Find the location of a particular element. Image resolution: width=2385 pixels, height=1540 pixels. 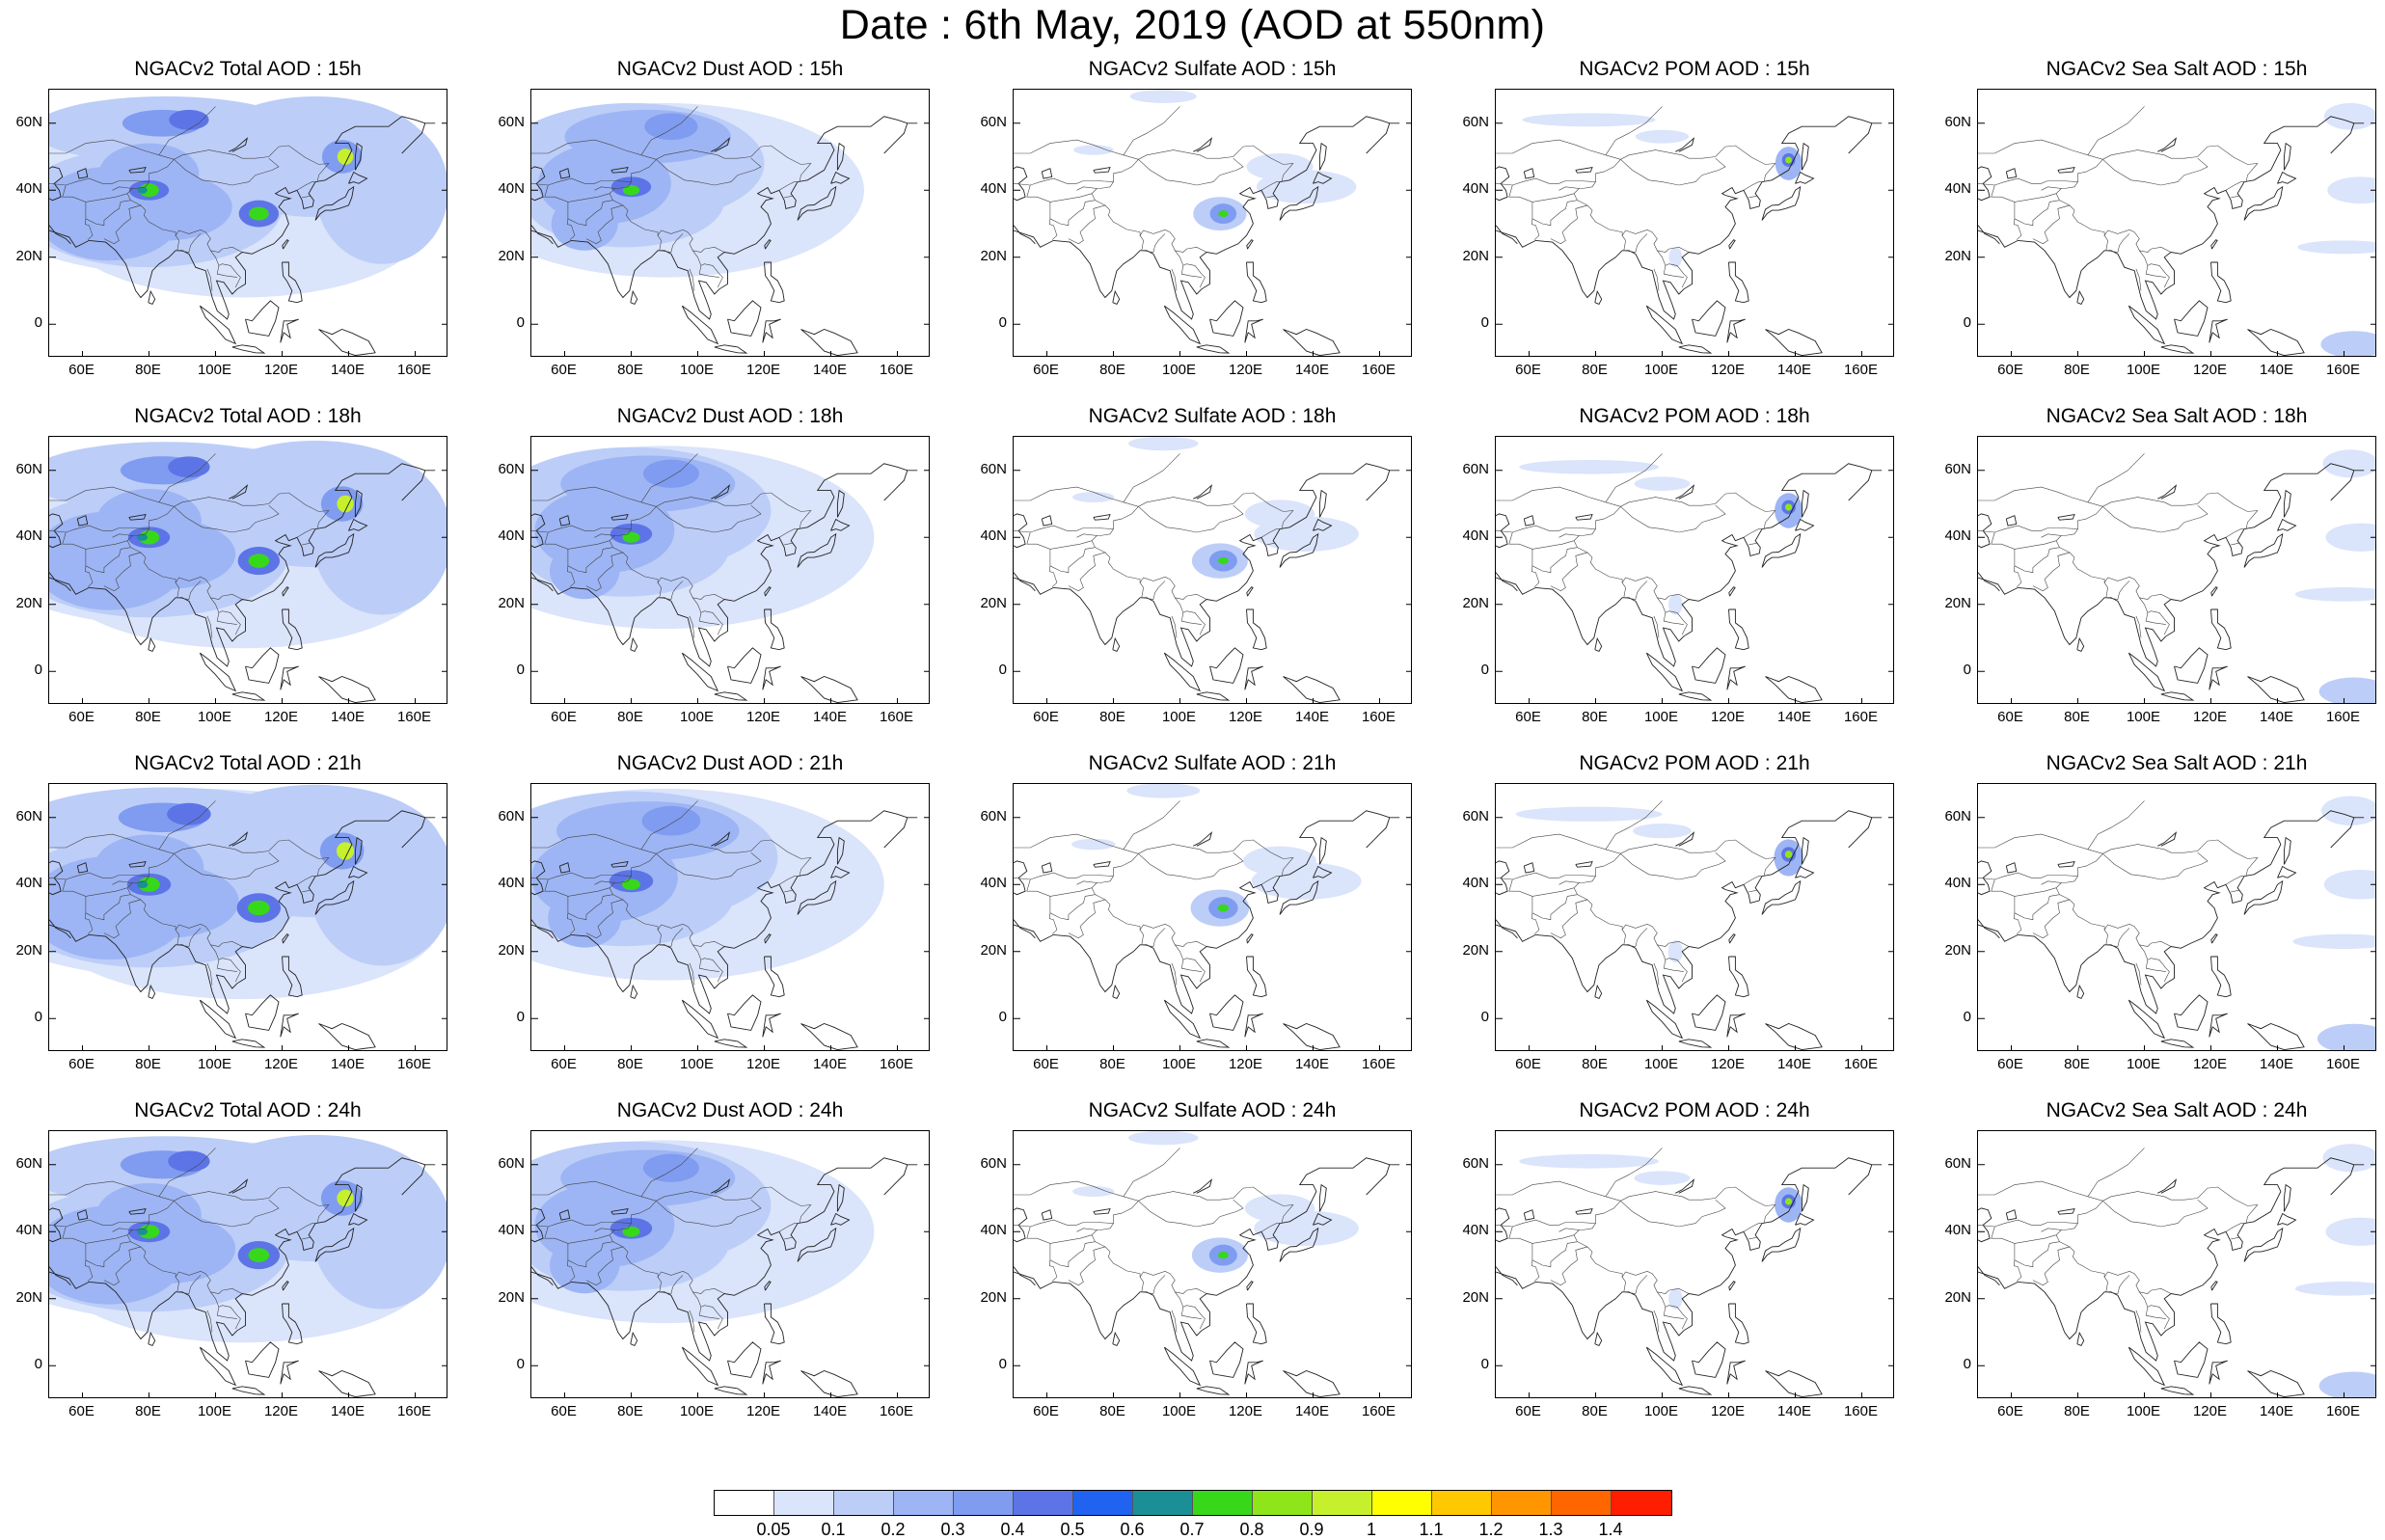

colorbar-swatch is located at coordinates (1163, 1503).